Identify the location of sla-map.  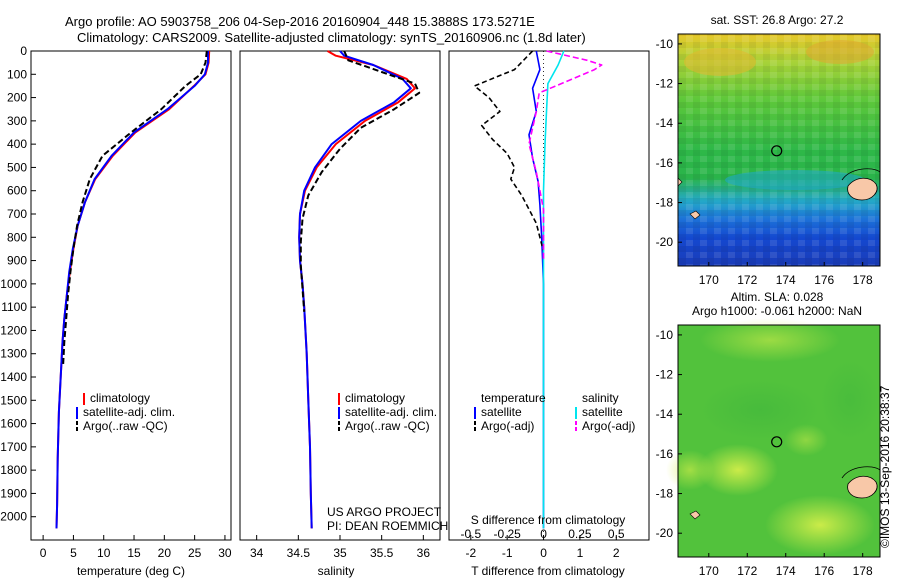
(773, 438).